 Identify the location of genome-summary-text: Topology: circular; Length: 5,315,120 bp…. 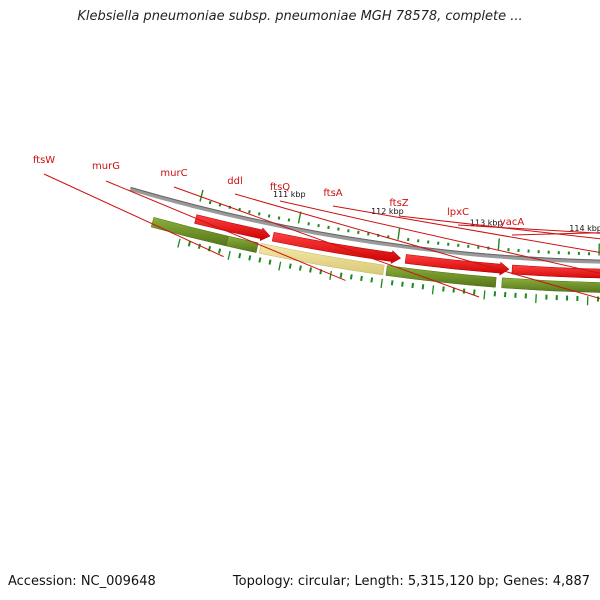
(411, 581).